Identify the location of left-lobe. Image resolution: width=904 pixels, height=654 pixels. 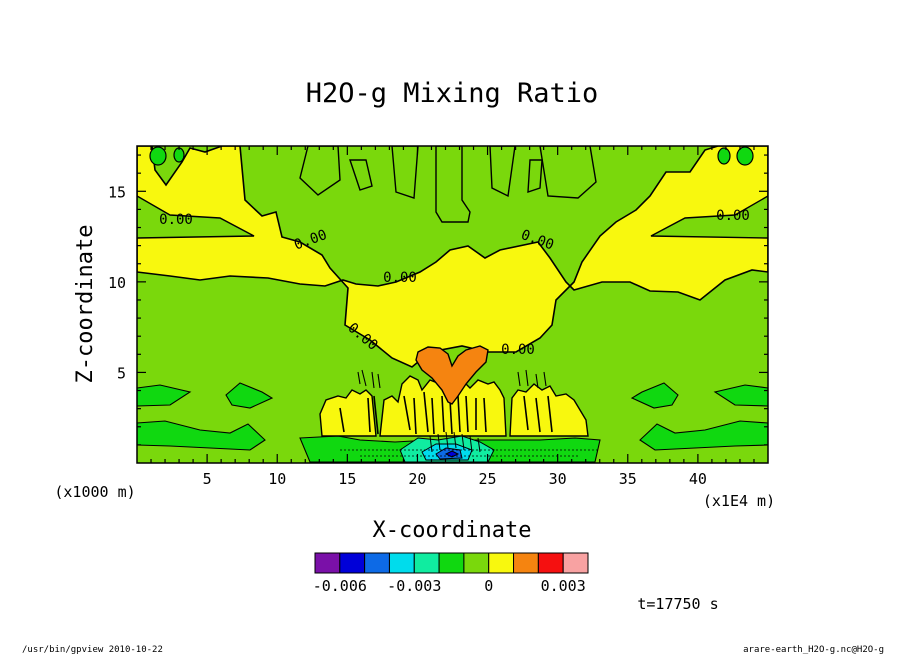
(196, 217).